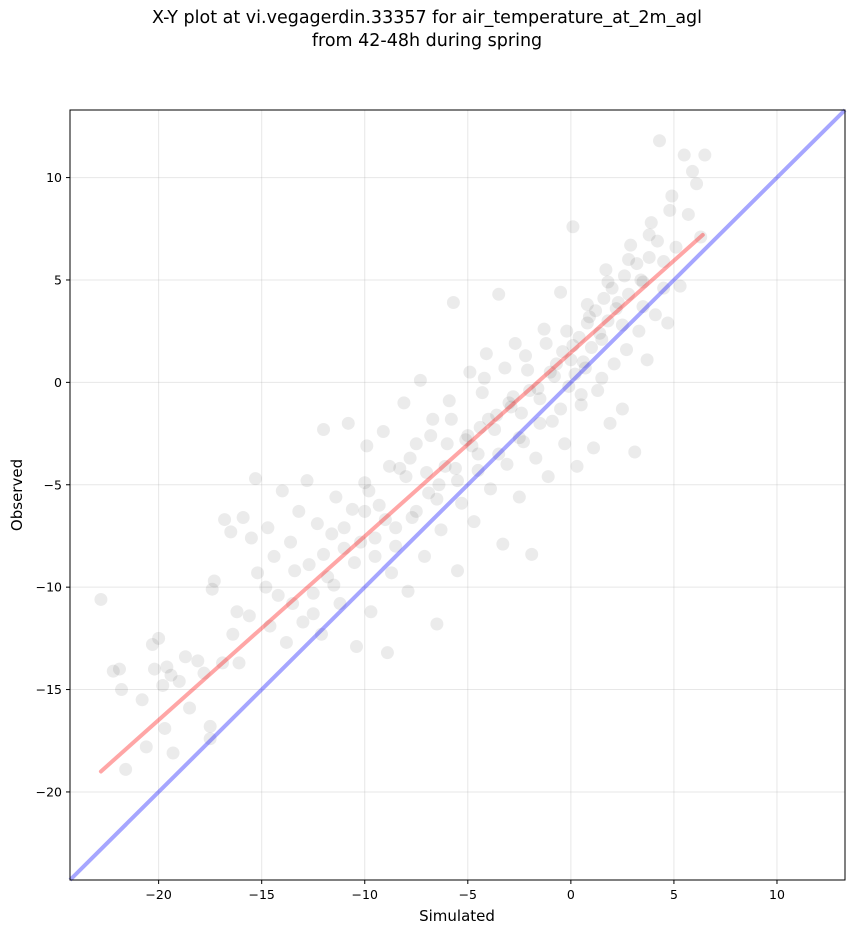 This screenshot has height=934, width=854. Describe the element at coordinates (49, 587) in the screenshot. I see `y-tick-label: −10` at that location.